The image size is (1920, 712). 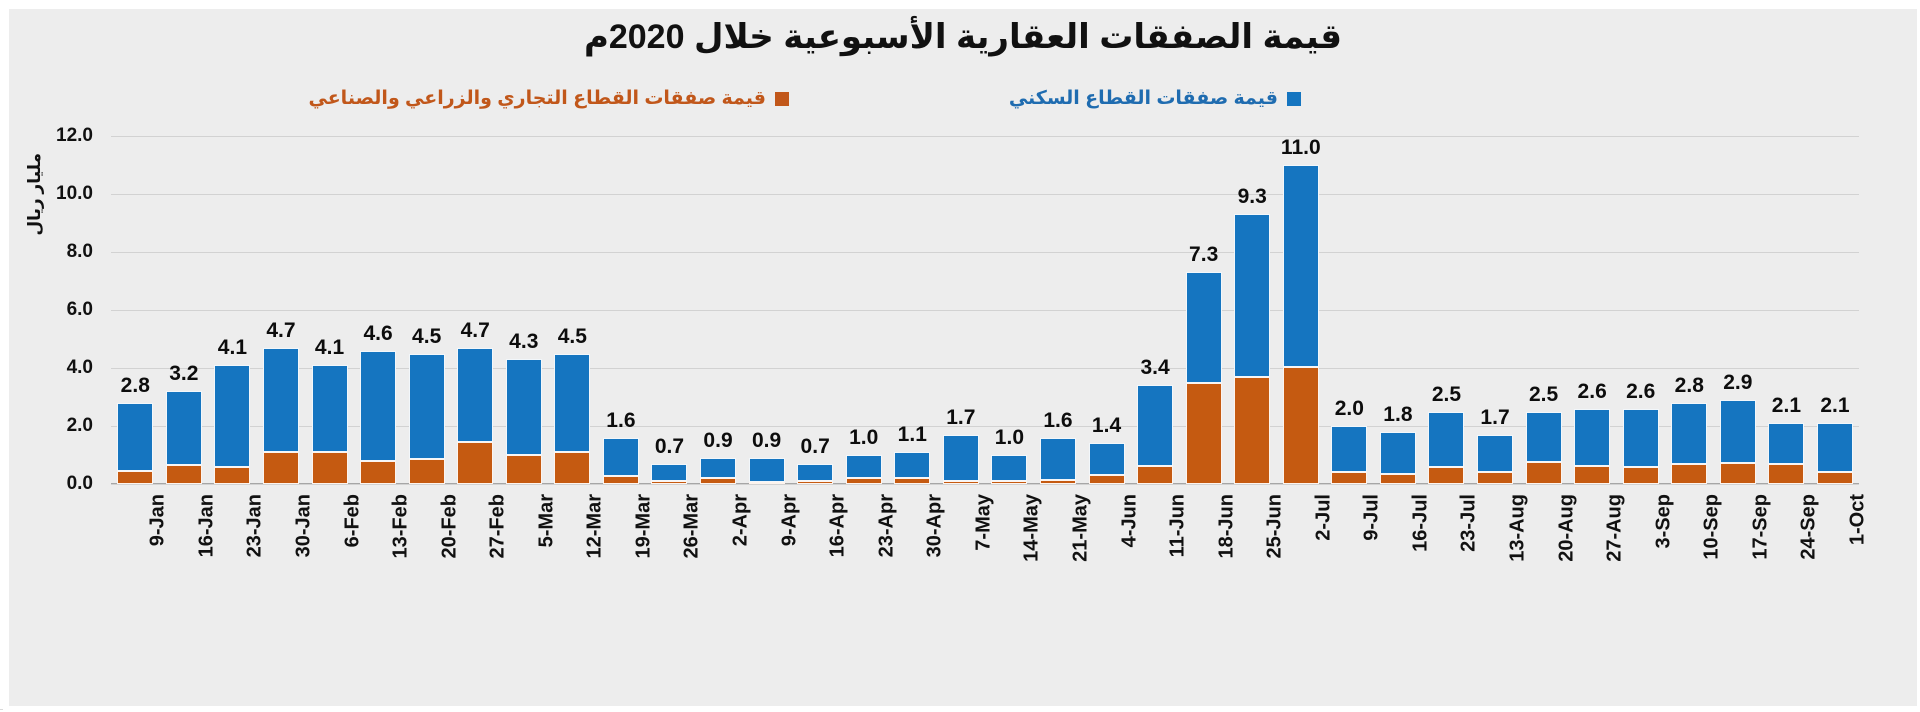 I want to click on bar-column: 0.9, so click(x=718, y=310).